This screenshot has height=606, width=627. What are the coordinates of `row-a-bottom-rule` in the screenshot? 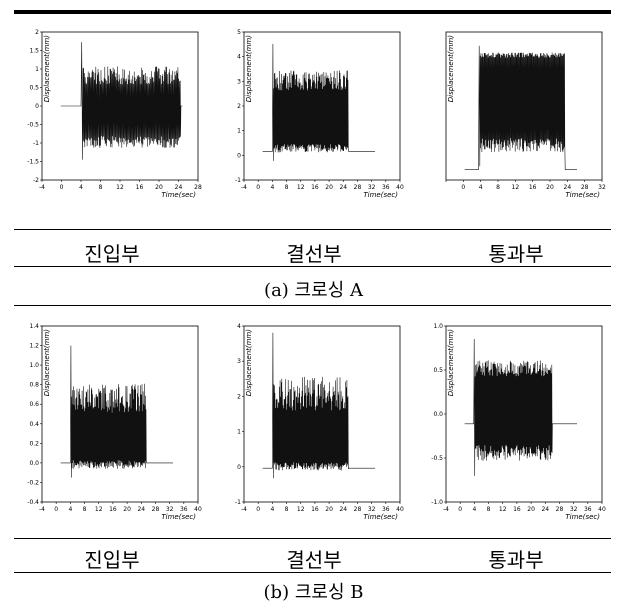 It's located at (312, 305).